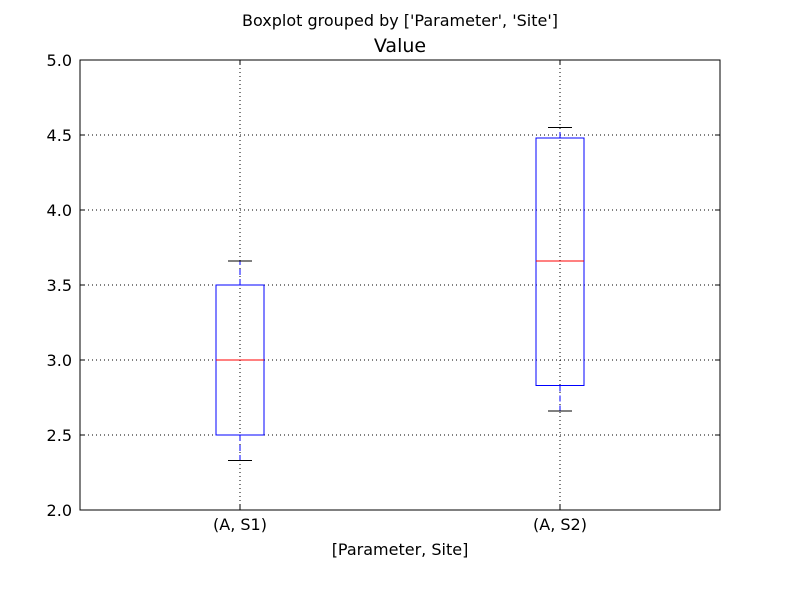 The image size is (800, 604). I want to click on y-tick-label: 4.0, so click(59, 210).